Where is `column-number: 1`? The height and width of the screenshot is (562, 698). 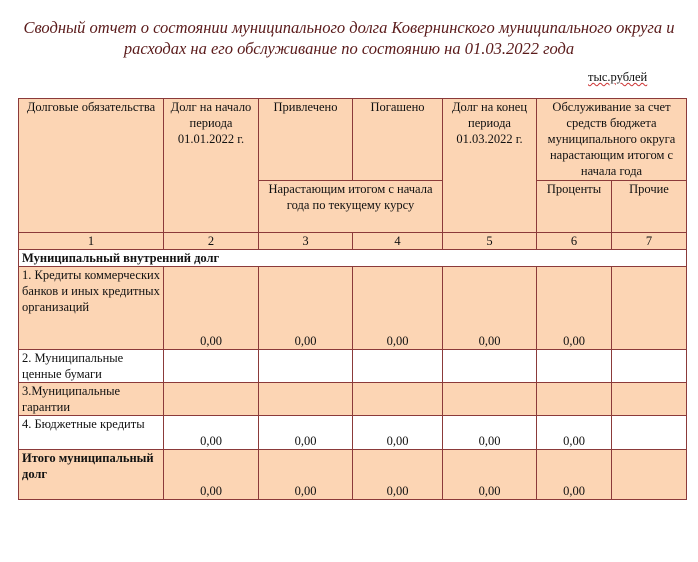
column-number: 1 is located at coordinates (91, 241).